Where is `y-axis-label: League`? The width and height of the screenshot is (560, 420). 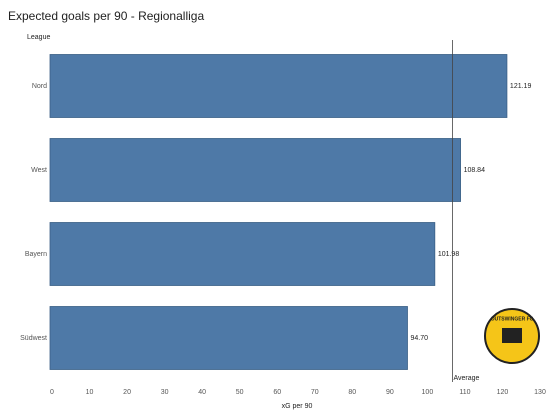
y-axis-label: League is located at coordinates (38, 37).